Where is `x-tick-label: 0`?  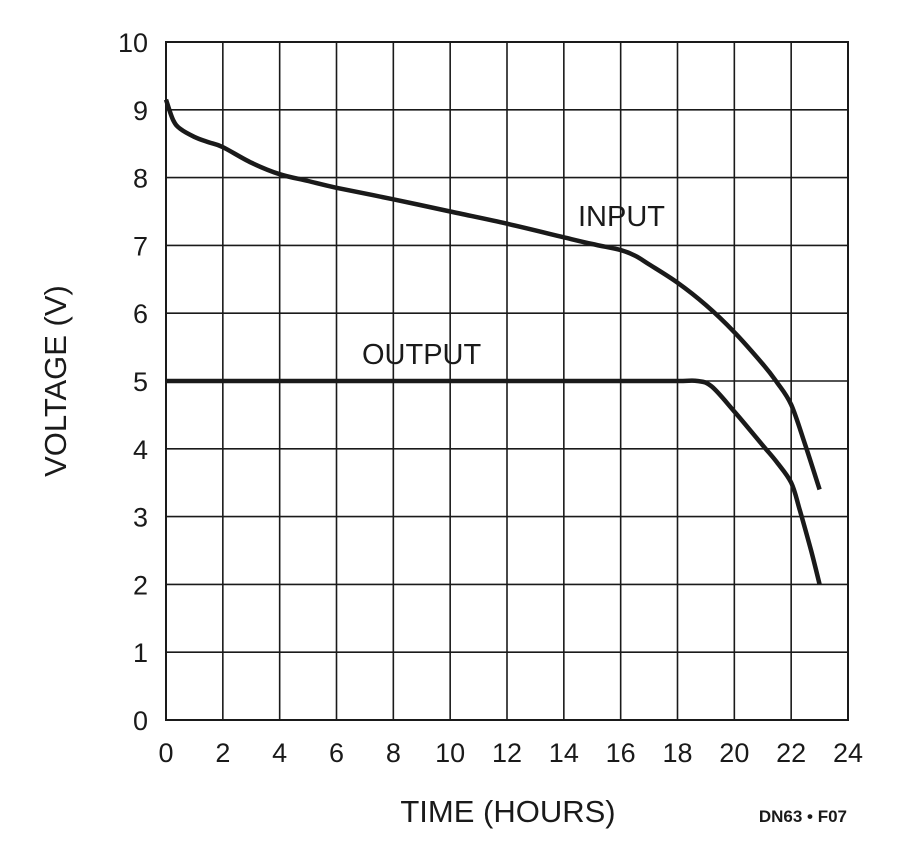 x-tick-label: 0 is located at coordinates (165, 753).